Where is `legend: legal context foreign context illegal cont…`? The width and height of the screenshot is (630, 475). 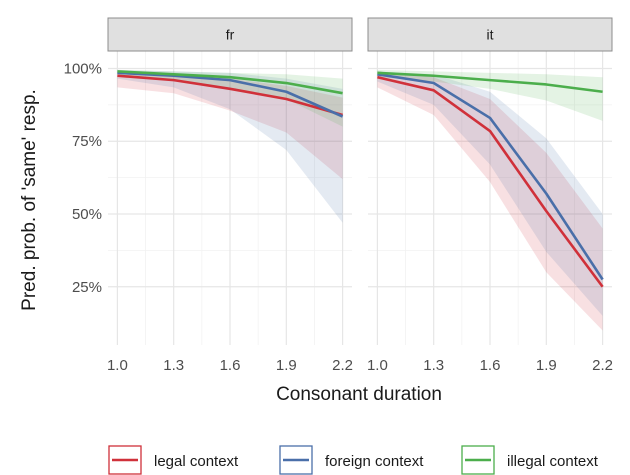
legend: legal context foreign context illegal cont… is located at coordinates (353, 460).